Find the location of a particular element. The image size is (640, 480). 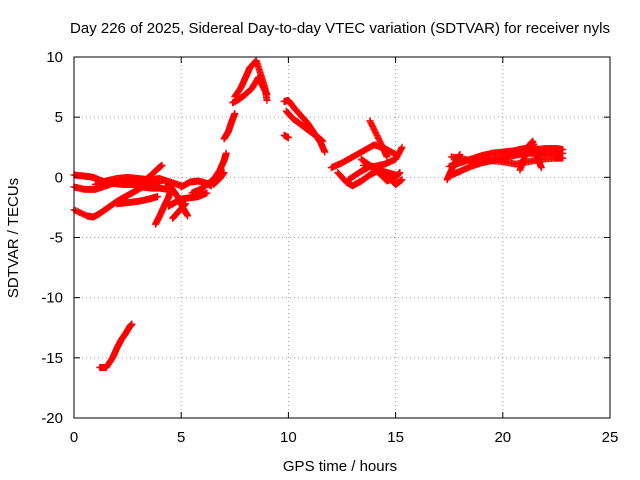

x-tick-label: 10 is located at coordinates (288, 437).